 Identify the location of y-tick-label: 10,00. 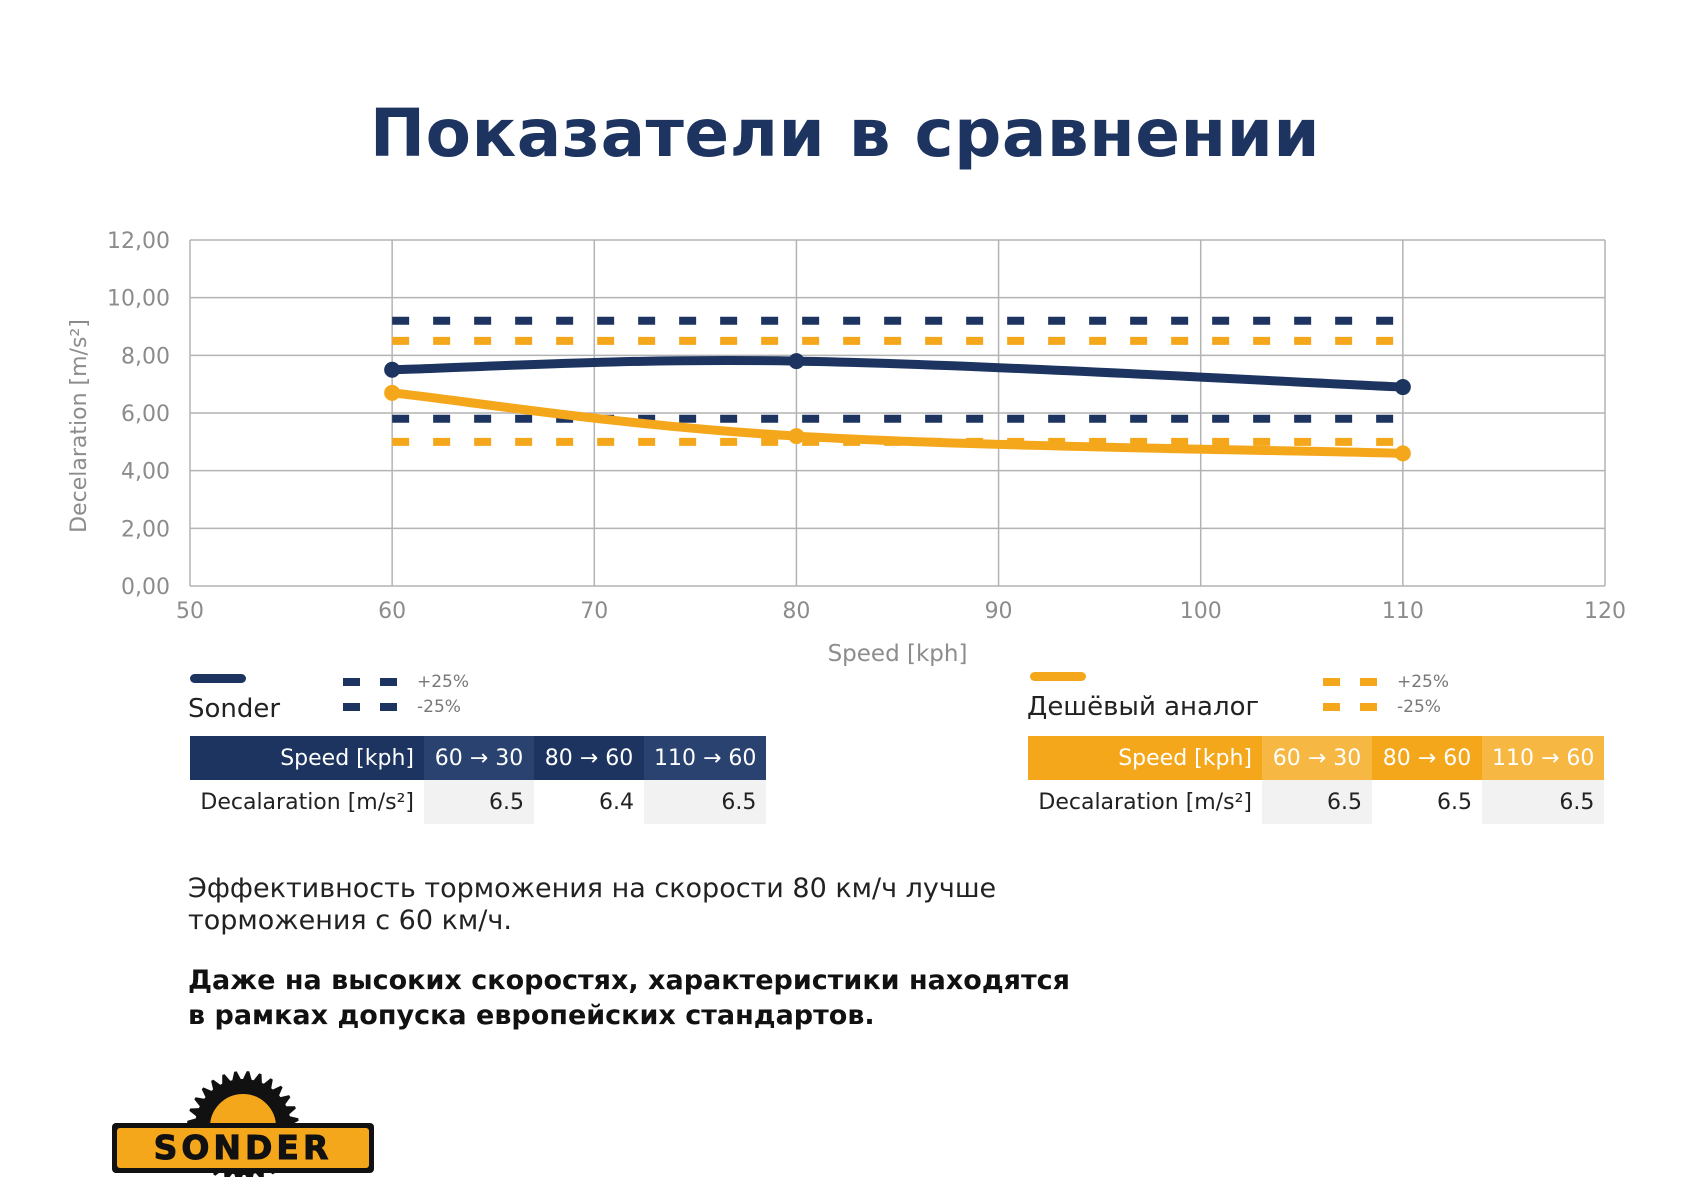
(138, 299).